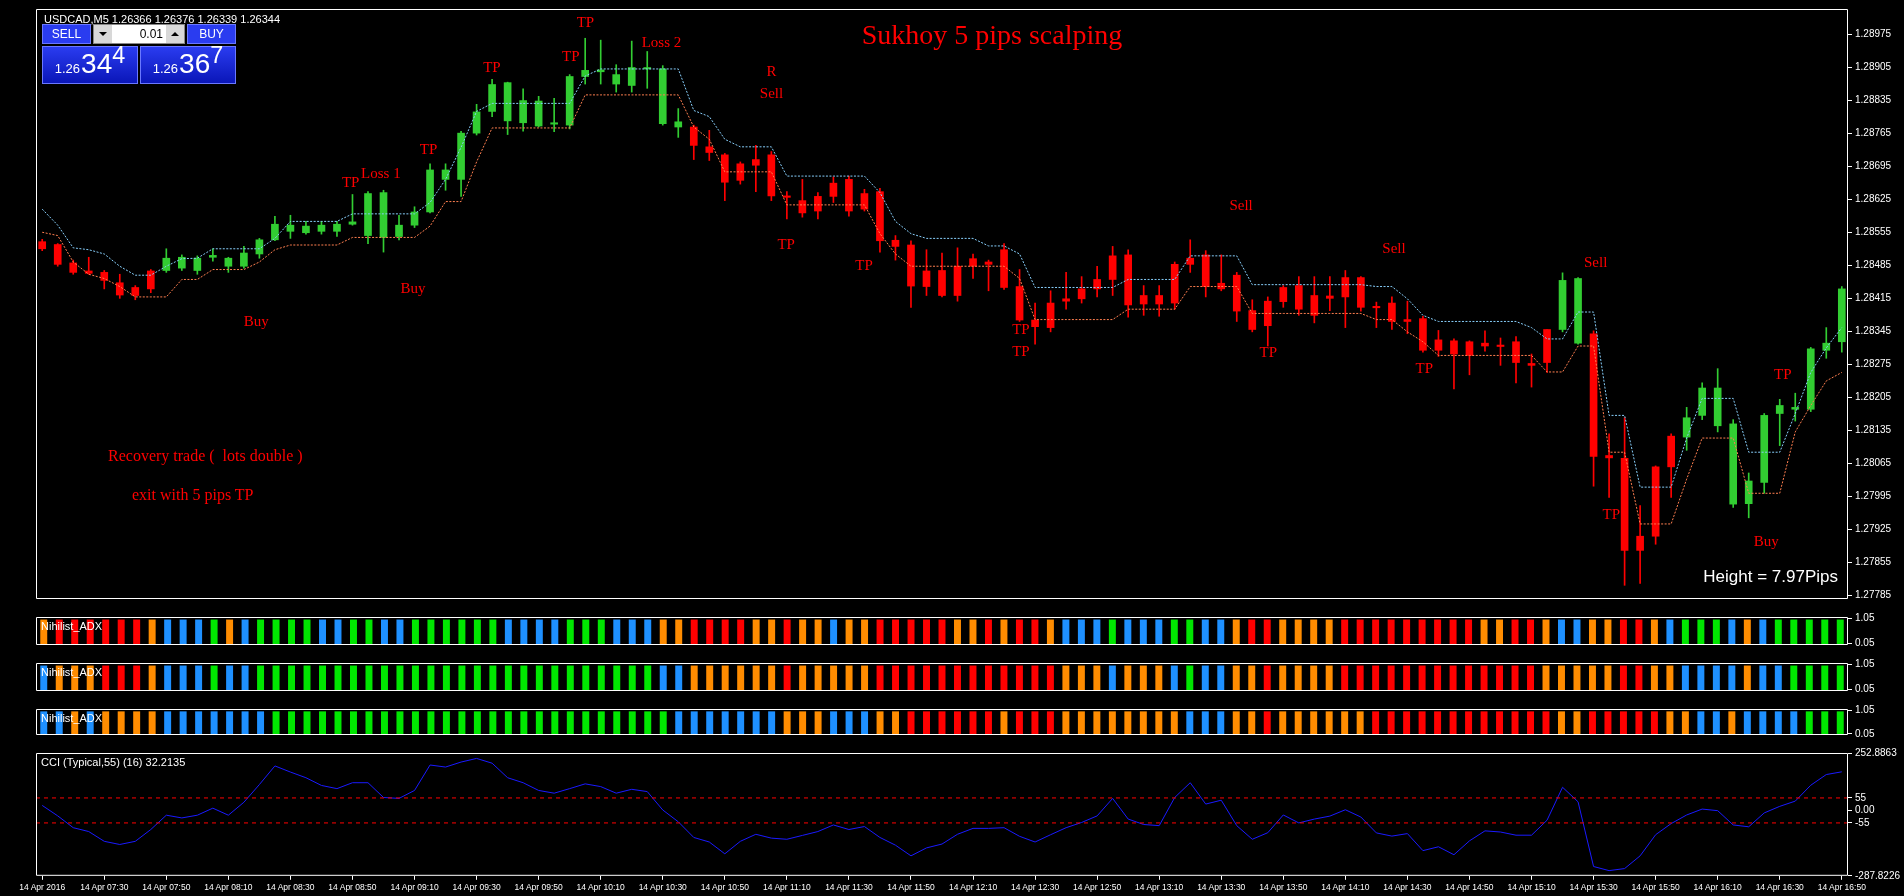 This screenshot has height=896, width=1904. Describe the element at coordinates (1873, 33) in the screenshot. I see `y-tick-label: 1.28975` at that location.